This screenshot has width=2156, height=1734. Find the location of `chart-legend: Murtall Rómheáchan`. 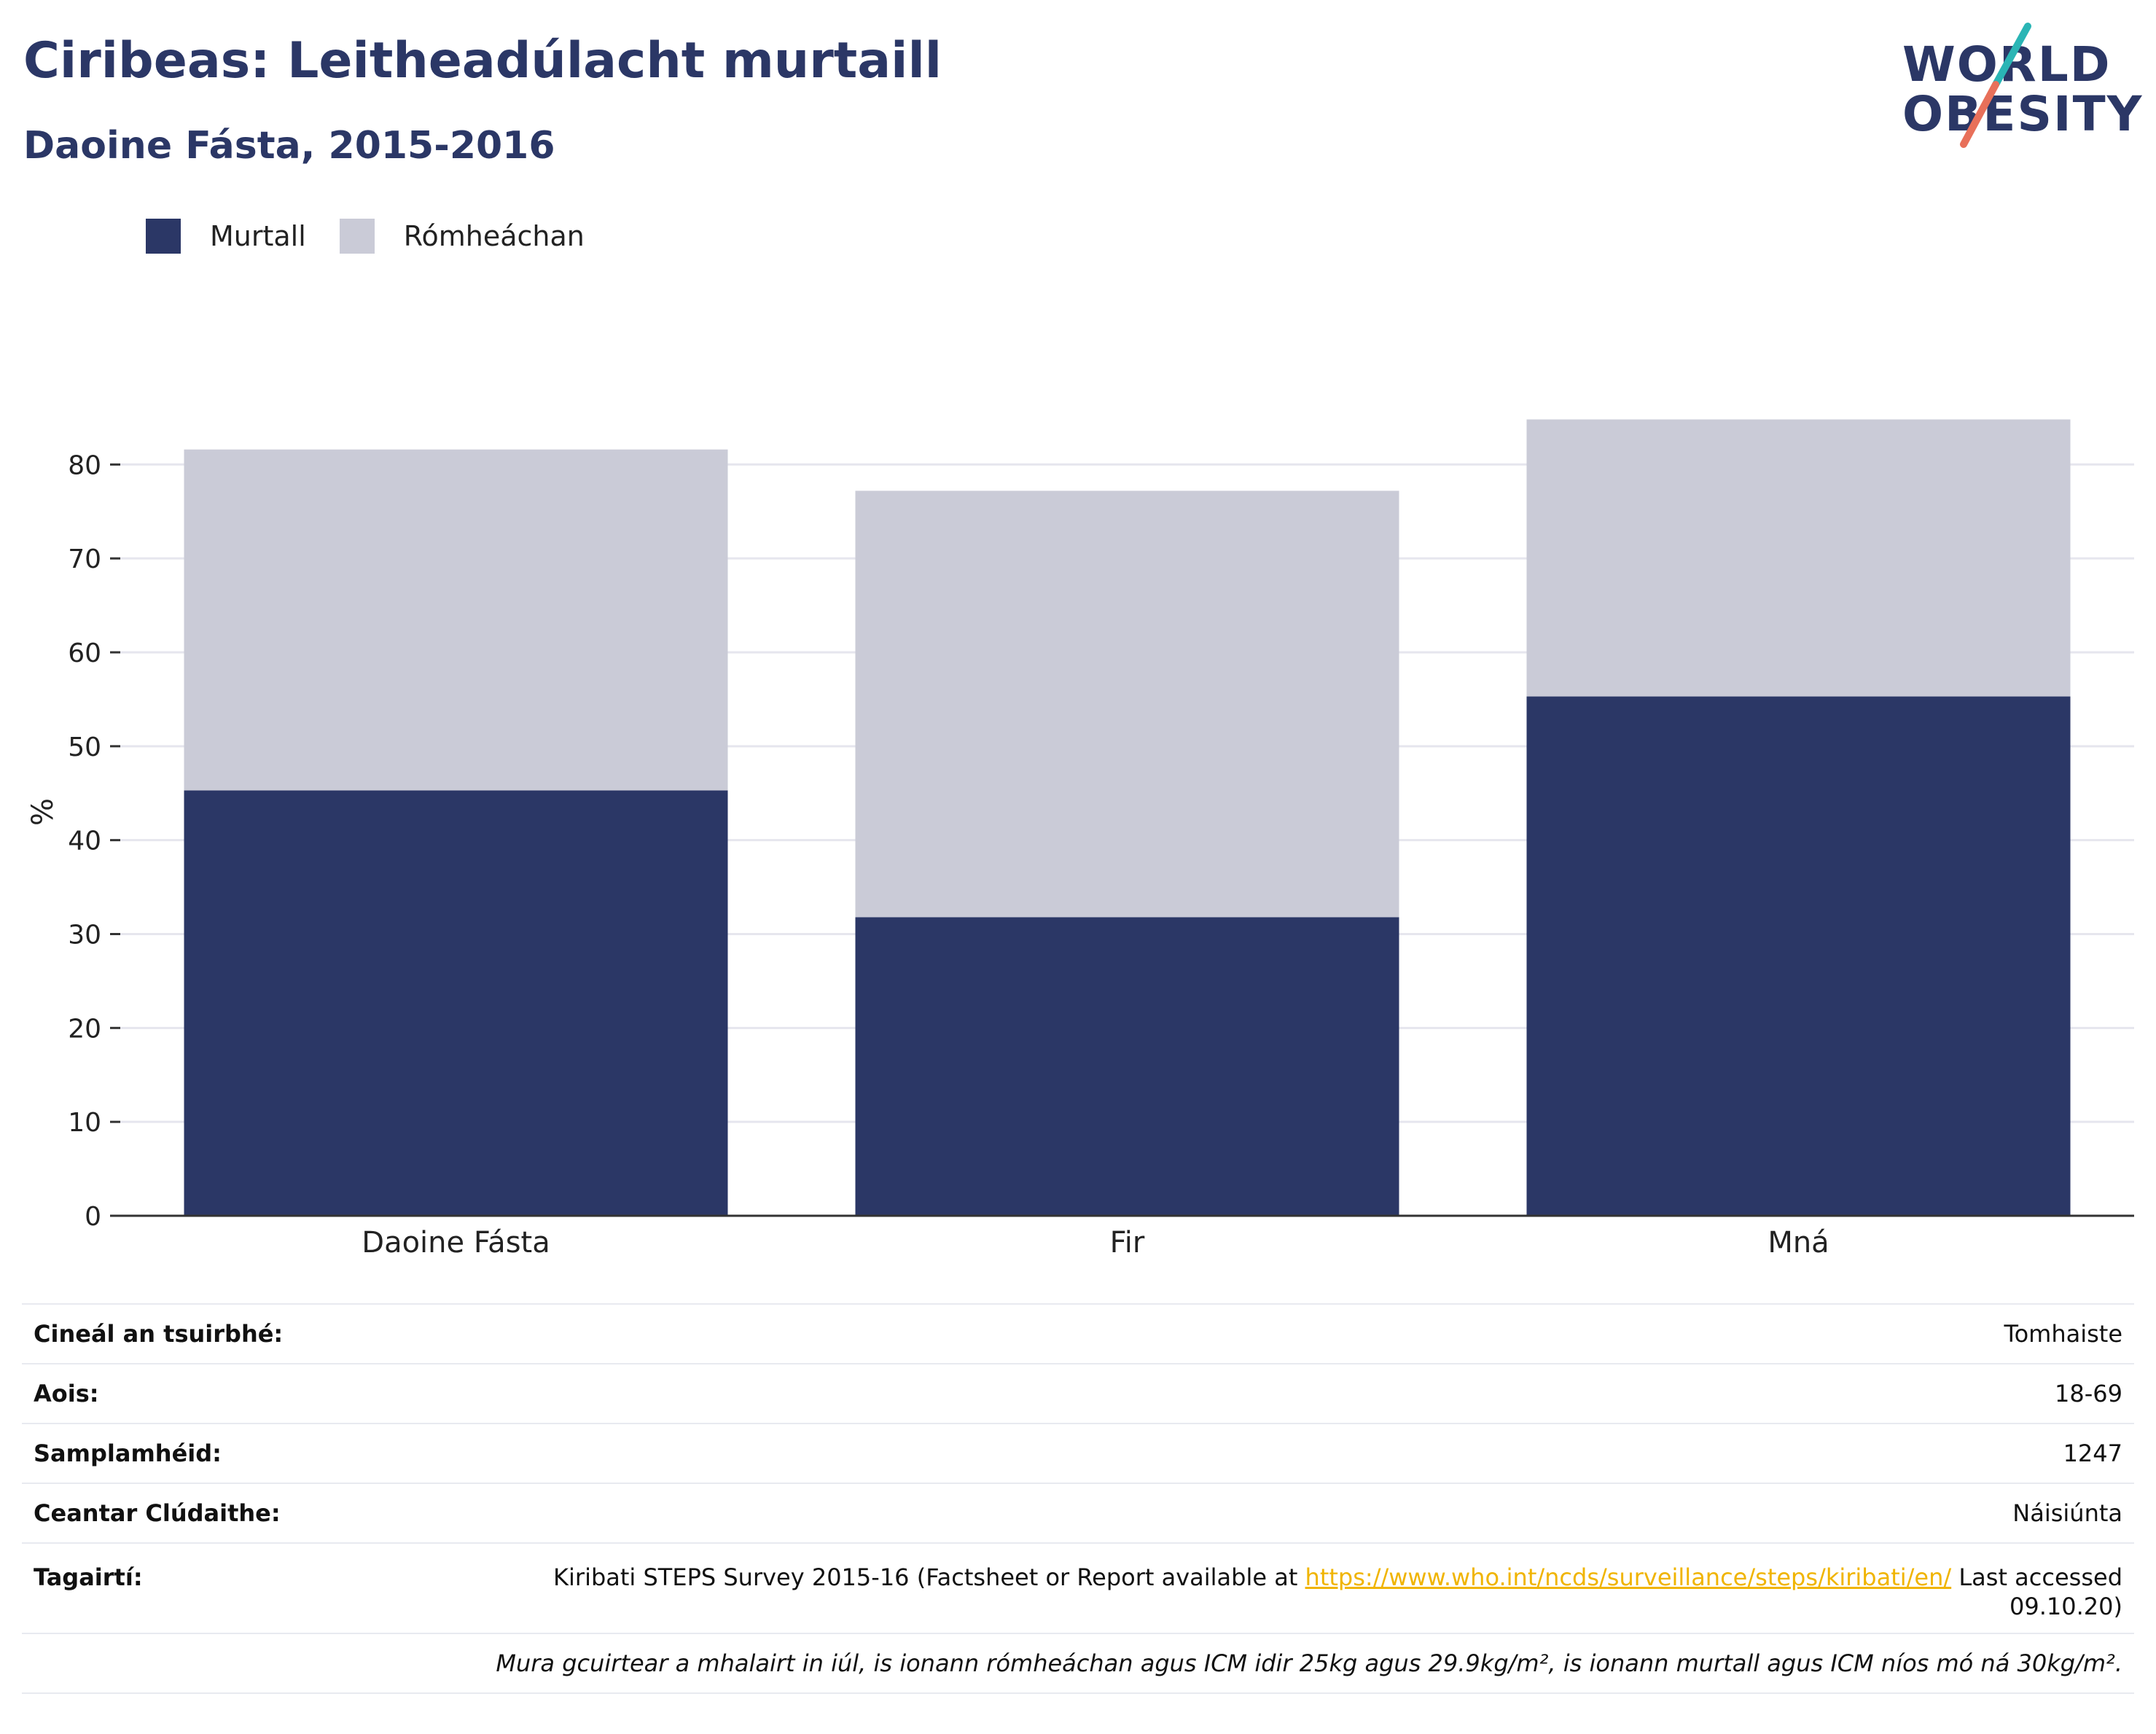

chart-legend: Murtall Rómheáchan is located at coordinates (382, 236).